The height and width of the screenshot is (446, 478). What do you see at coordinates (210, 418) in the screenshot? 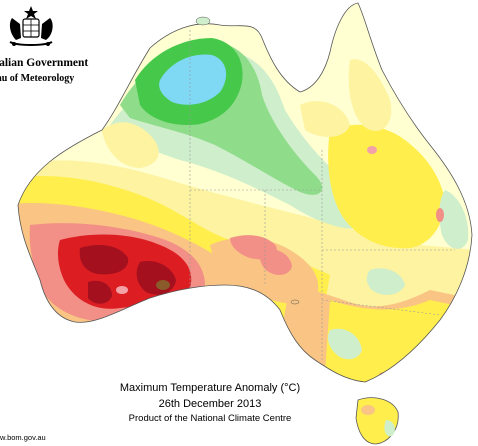
I see `map-producer: Product of the National Climate Centre` at bounding box center [210, 418].